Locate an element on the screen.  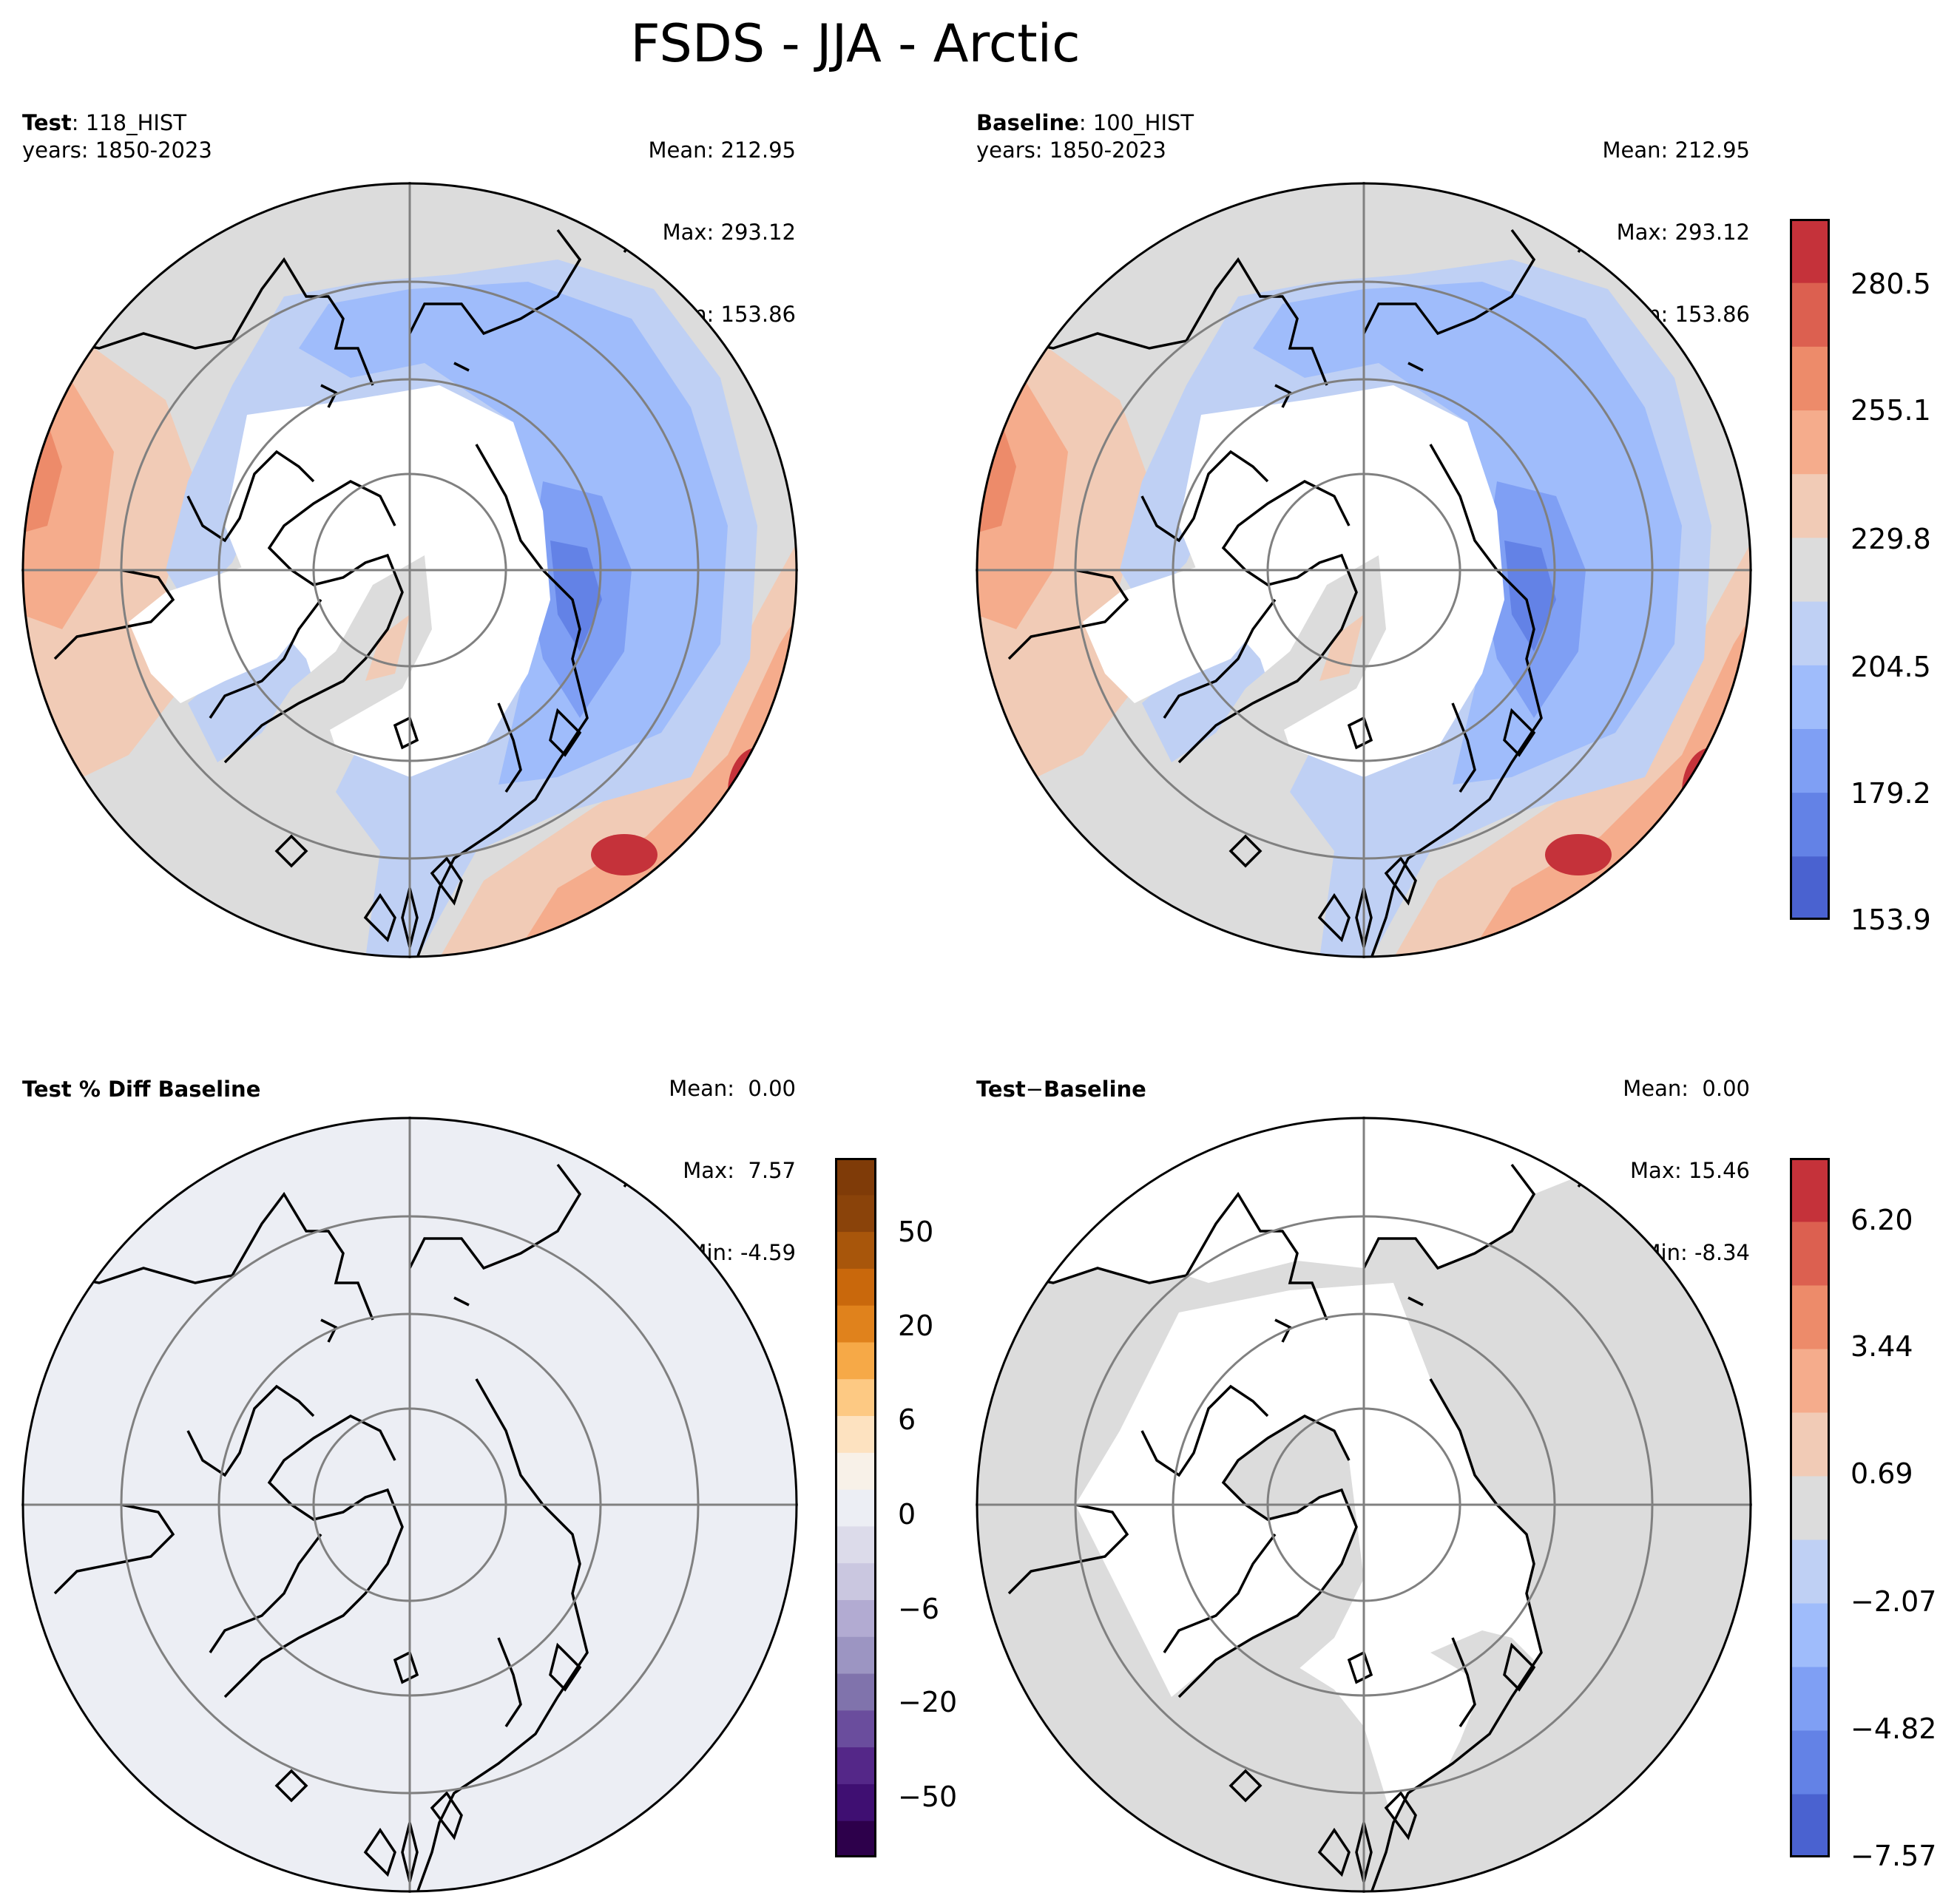
diff-coastlines is located at coordinates (1326, 1516).